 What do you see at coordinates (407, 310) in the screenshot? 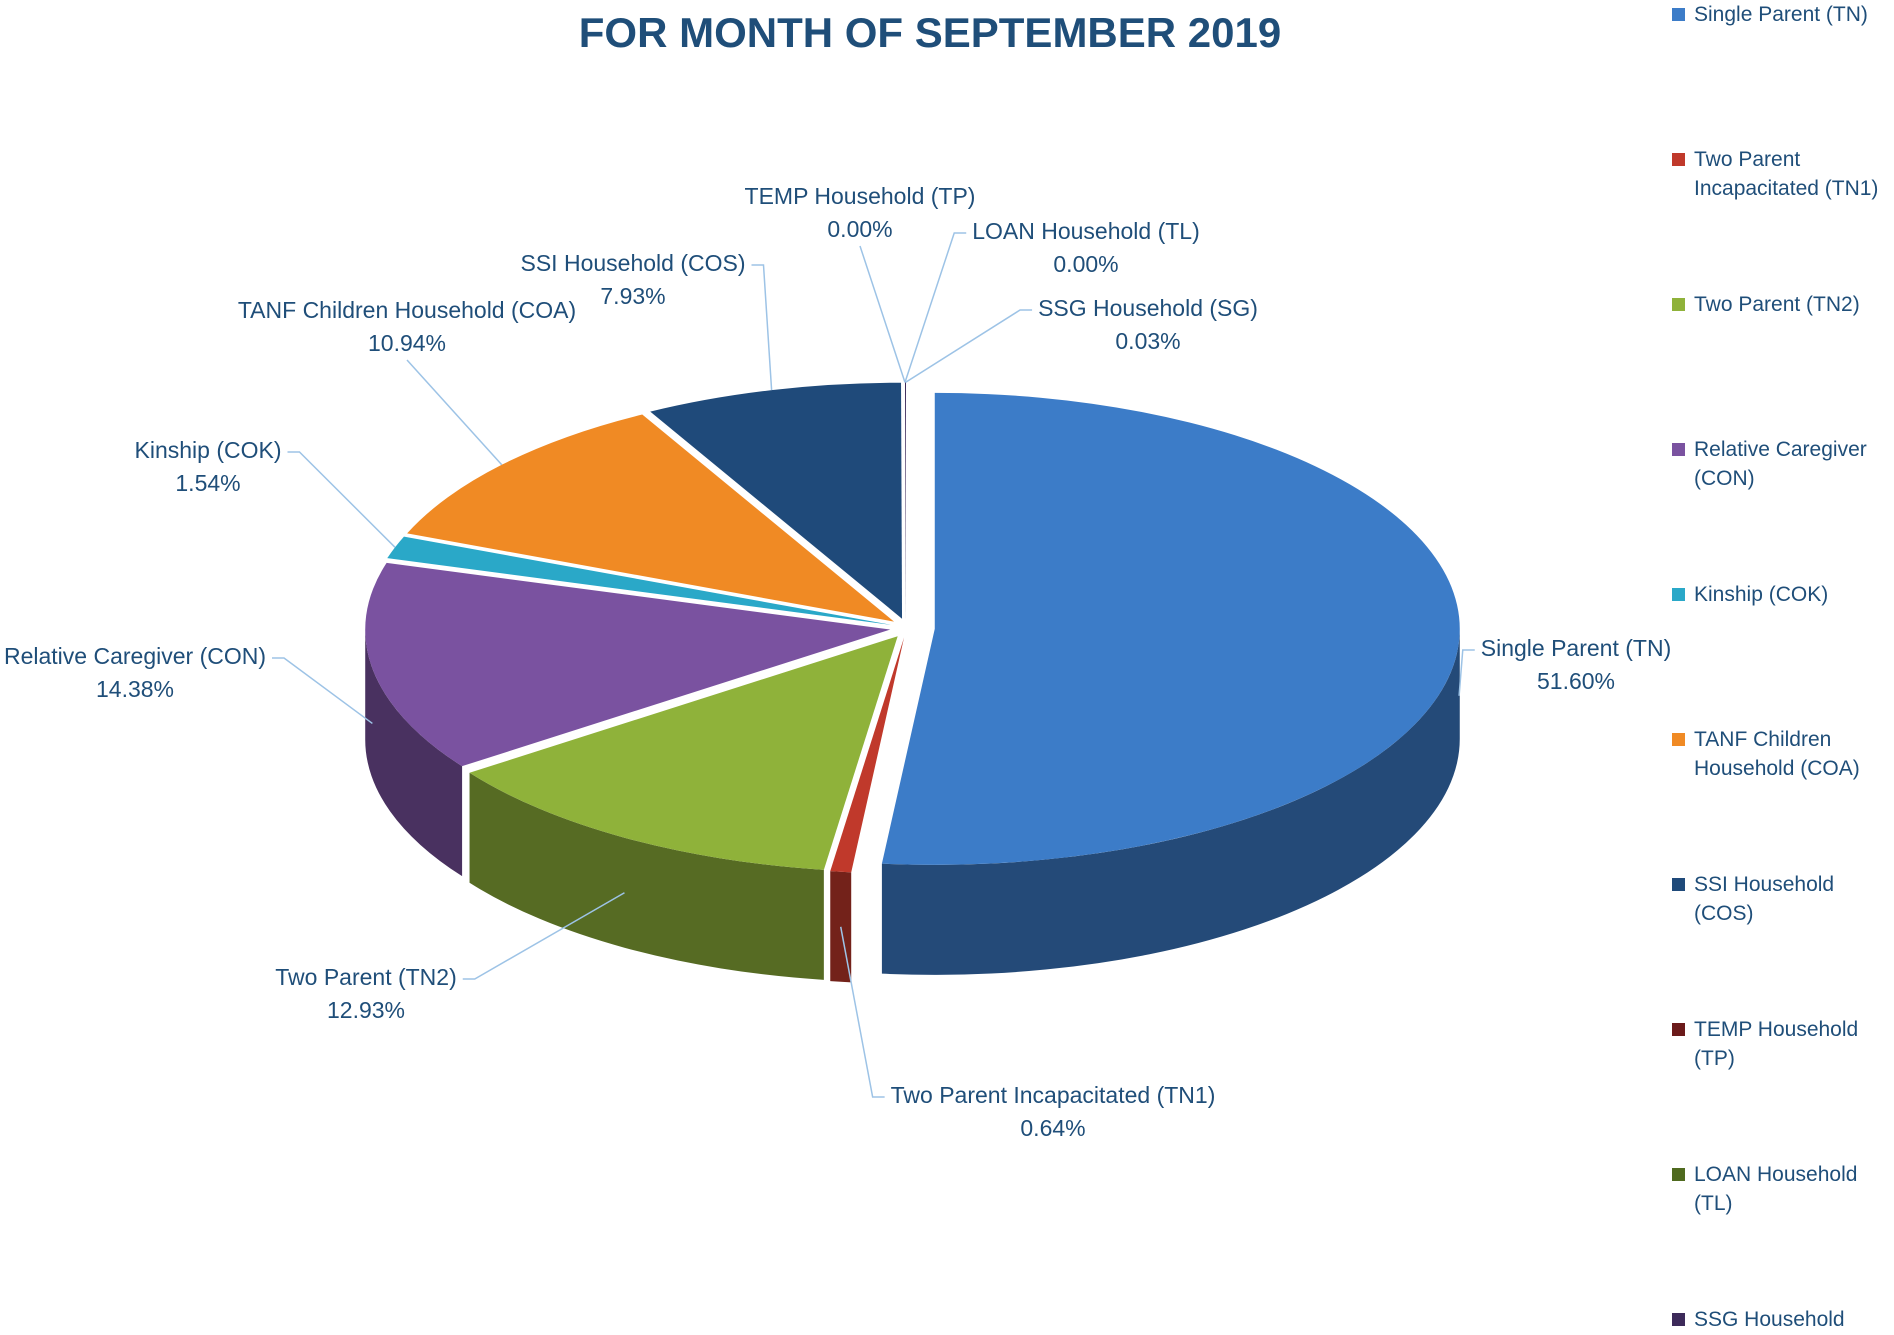
I see `data-label-name: TANF Children Household (COA)` at bounding box center [407, 310].